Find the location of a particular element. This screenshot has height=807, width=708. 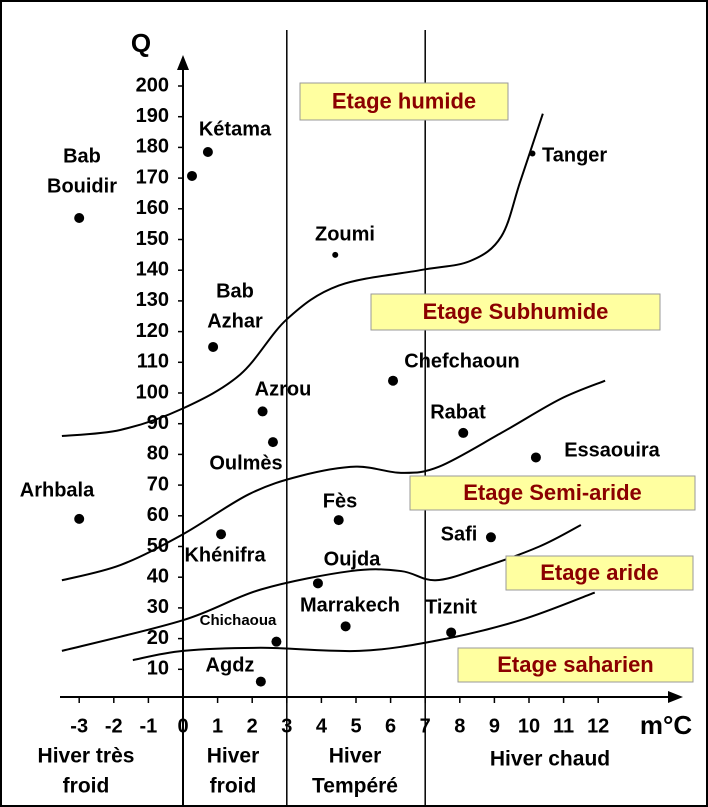

boundary-curve is located at coordinates (364, 626).